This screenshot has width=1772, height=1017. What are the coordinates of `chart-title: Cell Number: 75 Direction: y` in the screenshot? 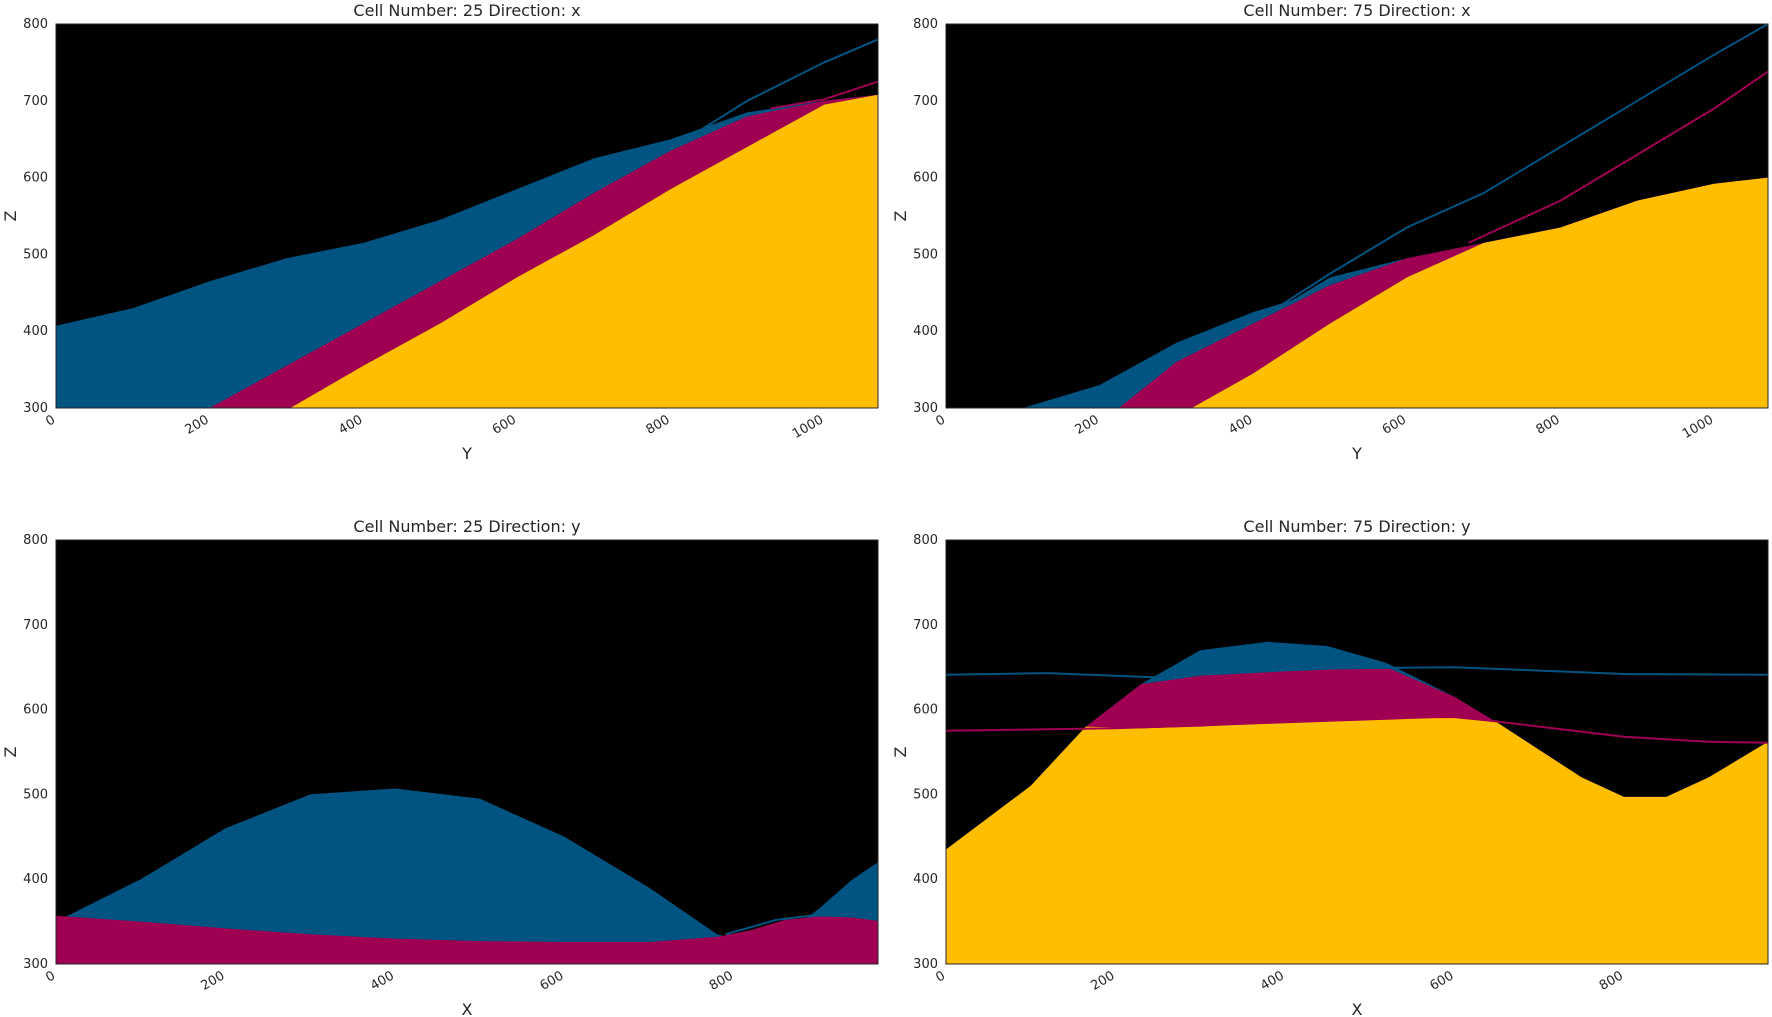 It's located at (1356, 526).